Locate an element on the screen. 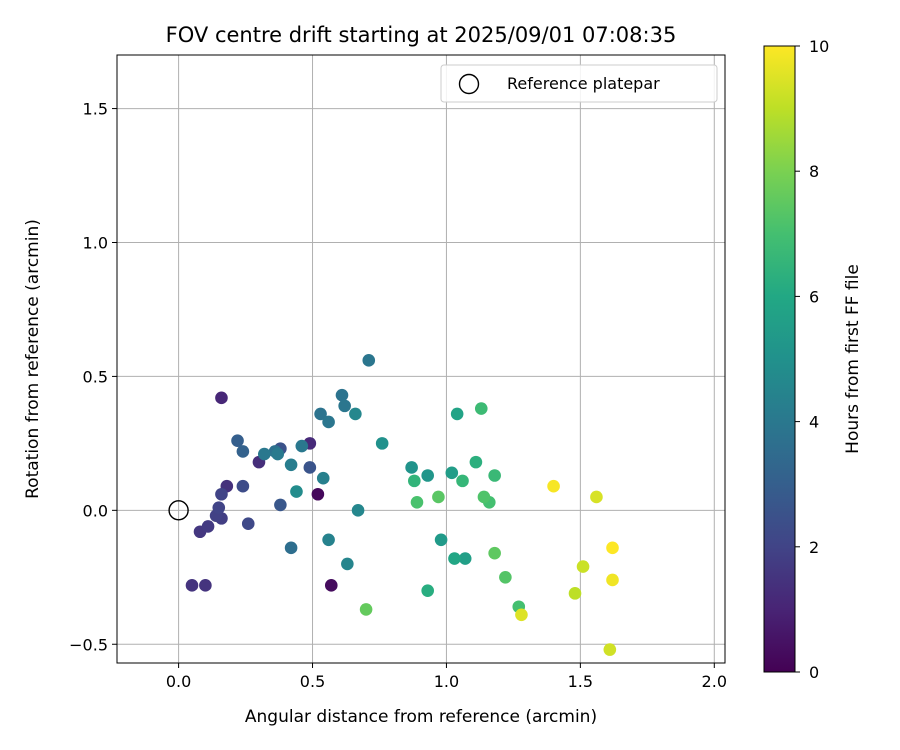 This screenshot has width=900, height=750. reference-marker is located at coordinates (178, 510).